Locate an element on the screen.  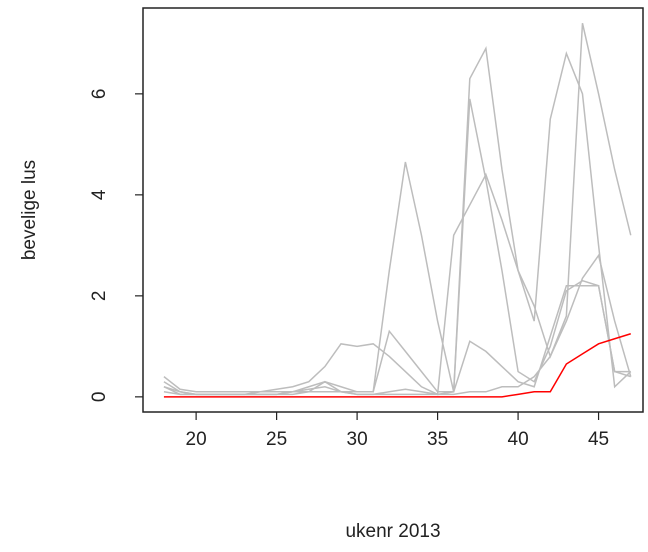
x-tick-label: 45 is located at coordinates (598, 439).